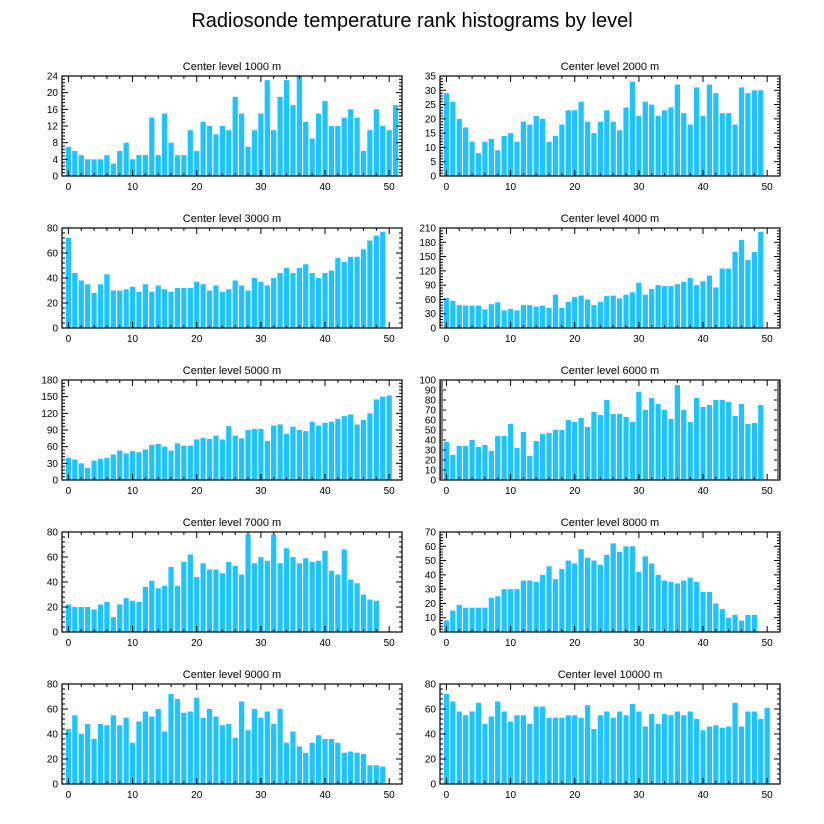  Describe the element at coordinates (55, 177) in the screenshot. I see `y-tick-label: 0` at that location.